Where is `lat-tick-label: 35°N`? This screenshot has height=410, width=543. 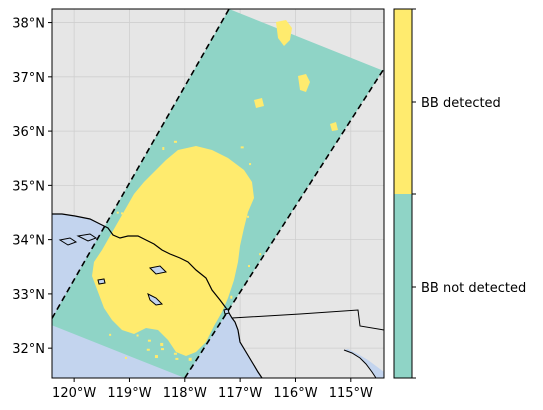 lat-tick-label: 35°N is located at coordinates (28, 186).